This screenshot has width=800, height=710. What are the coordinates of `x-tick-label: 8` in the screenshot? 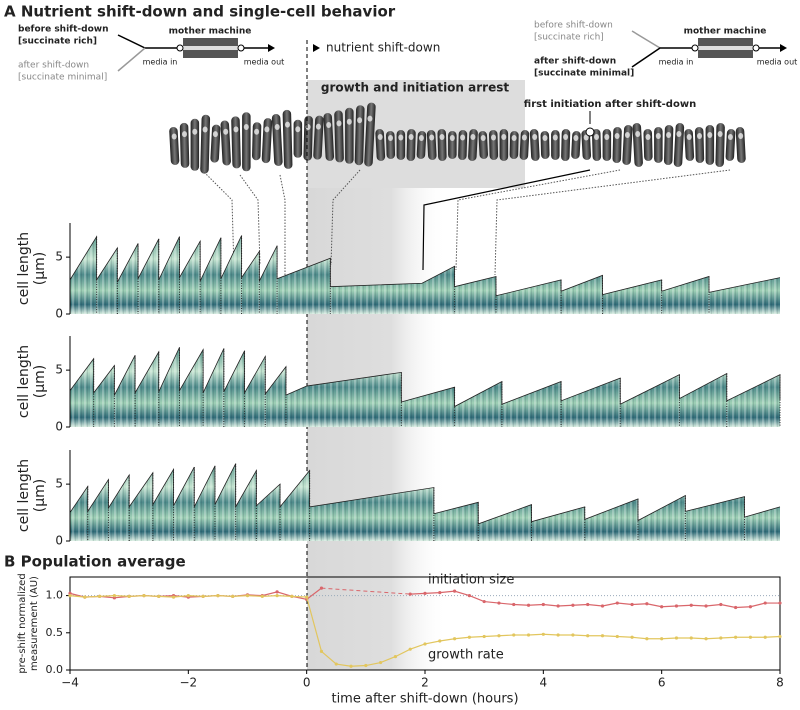 It's located at (780, 683).